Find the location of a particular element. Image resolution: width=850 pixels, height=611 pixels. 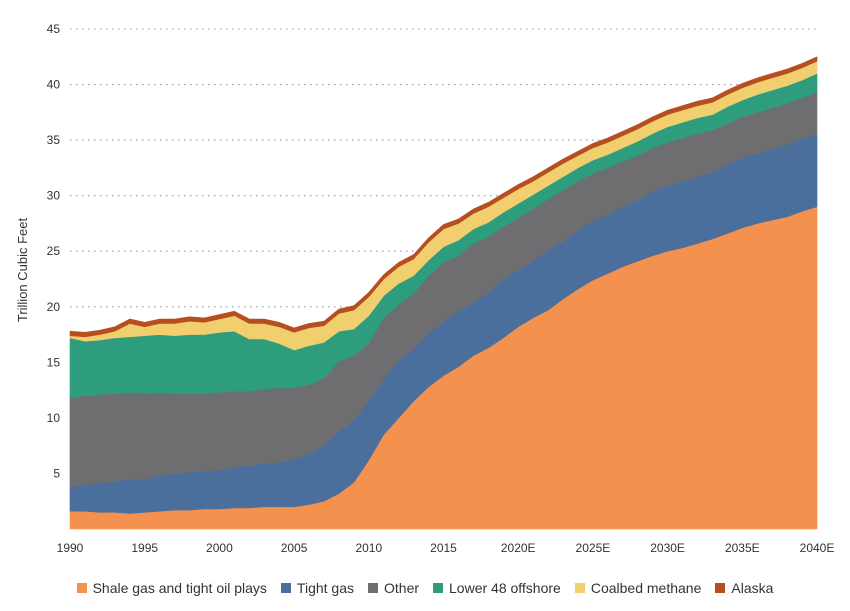

legend-item: Alaska is located at coordinates (744, 588).